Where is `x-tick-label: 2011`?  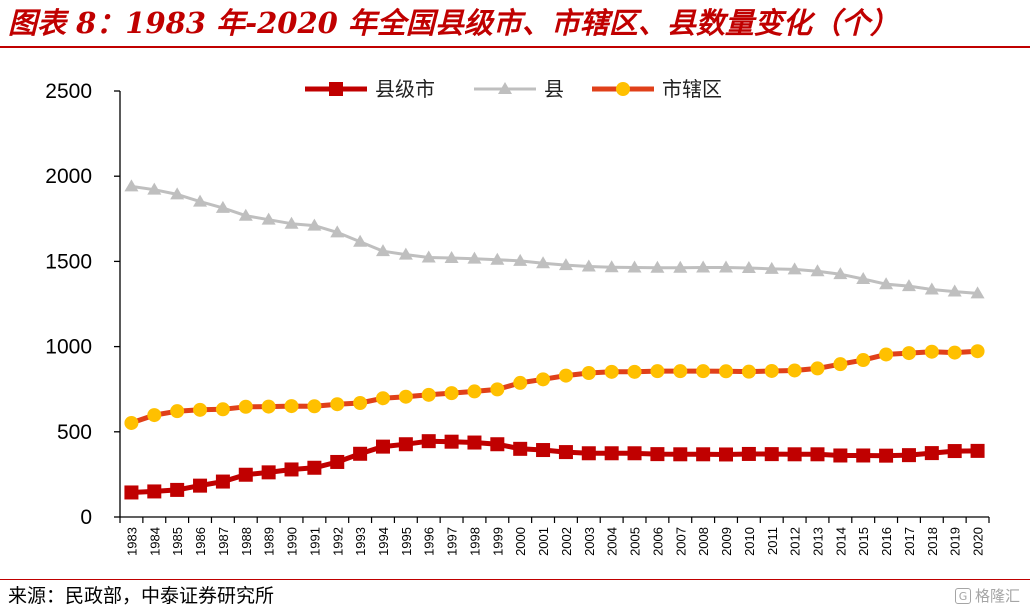
x-tick-label: 2011 is located at coordinates (772, 541).